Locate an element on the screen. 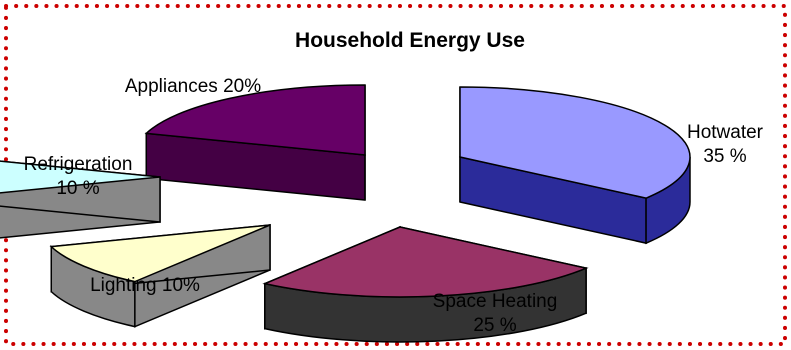 The width and height of the screenshot is (791, 350). slice-label-refrigeration: Refrigeration 10 % is located at coordinates (78, 176).